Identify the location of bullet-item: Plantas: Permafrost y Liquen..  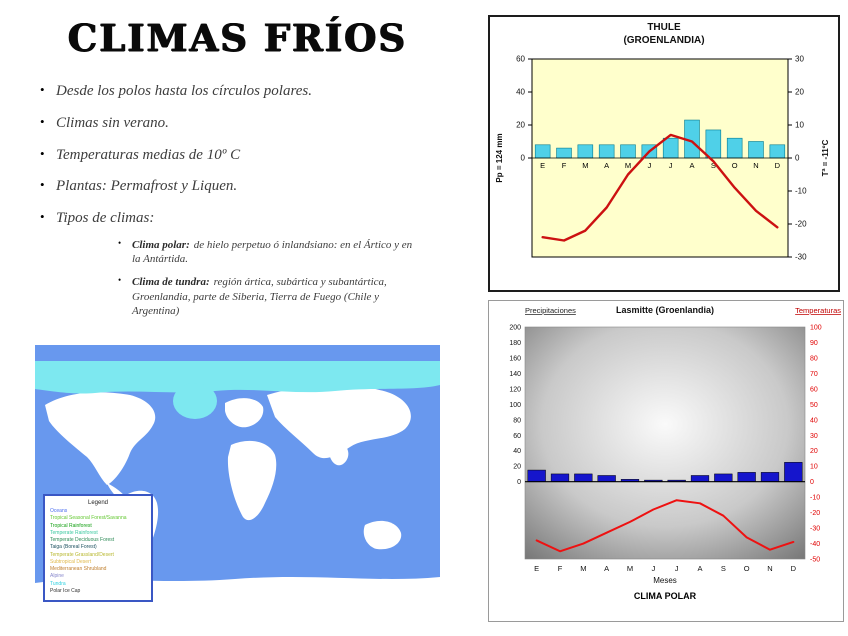
(253, 186).